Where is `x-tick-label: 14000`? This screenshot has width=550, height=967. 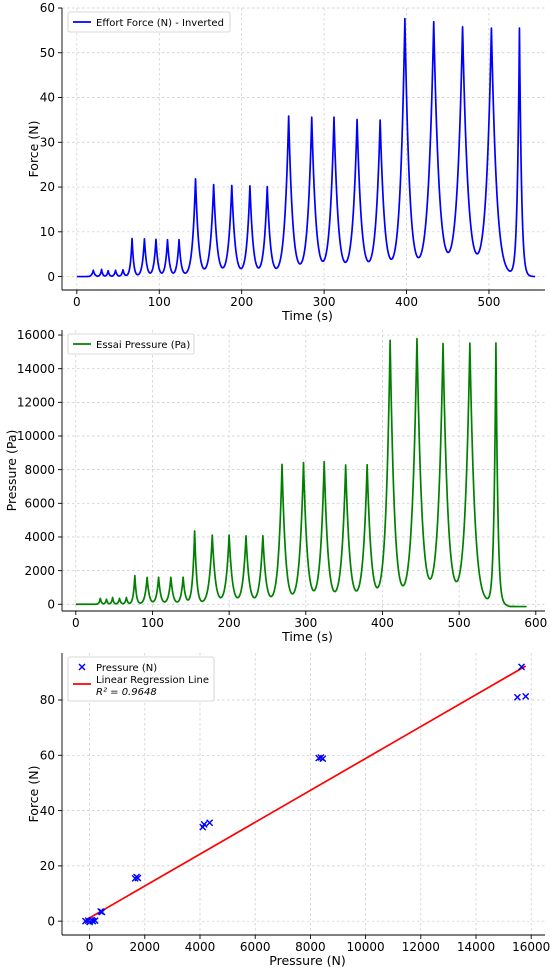 x-tick-label: 14000 is located at coordinates (476, 947).